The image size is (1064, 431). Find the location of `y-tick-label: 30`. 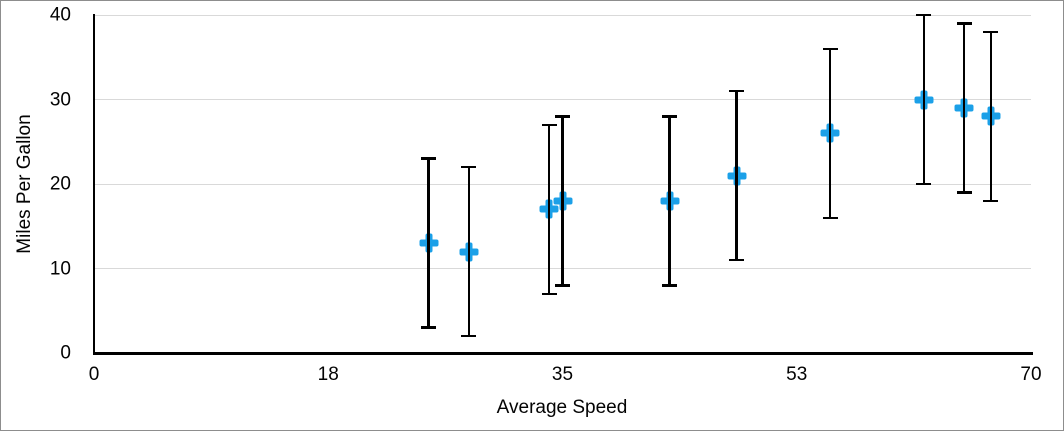

y-tick-label: 30 is located at coordinates (60, 99).